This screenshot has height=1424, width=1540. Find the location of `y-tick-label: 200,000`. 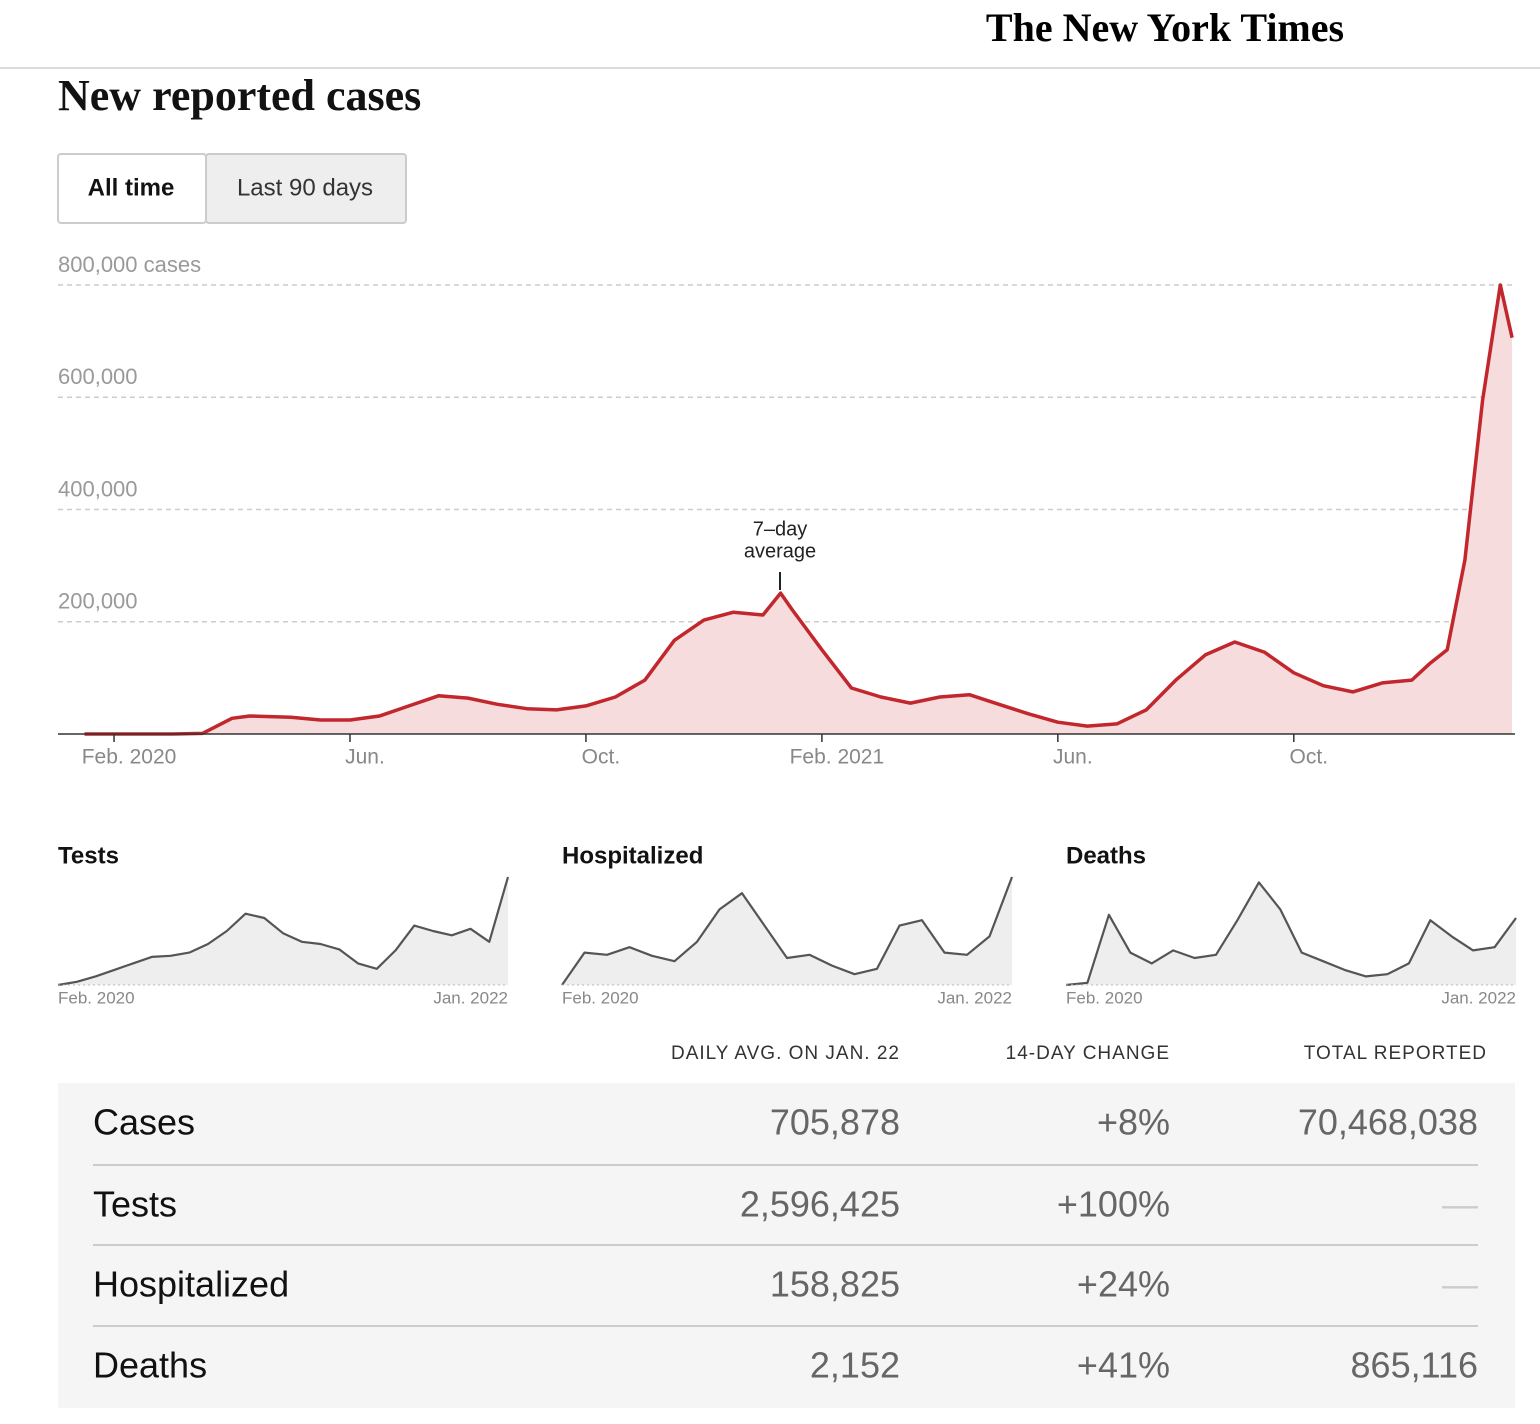

y-tick-label: 200,000 is located at coordinates (98, 601).